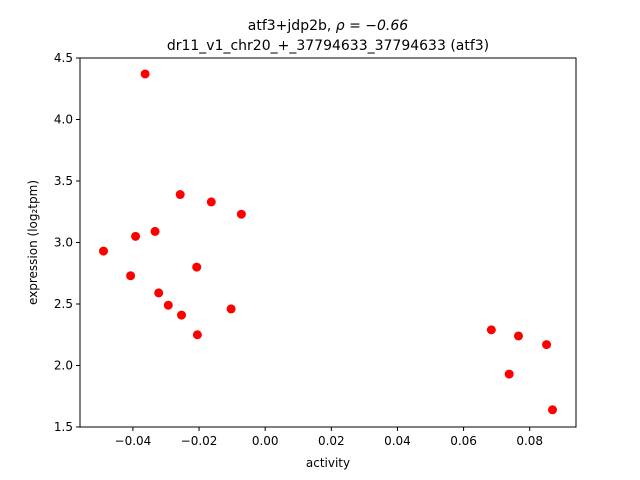 Image resolution: width=640 pixels, height=480 pixels. Describe the element at coordinates (63, 58) in the screenshot. I see `y-tick-label: 4.5` at that location.